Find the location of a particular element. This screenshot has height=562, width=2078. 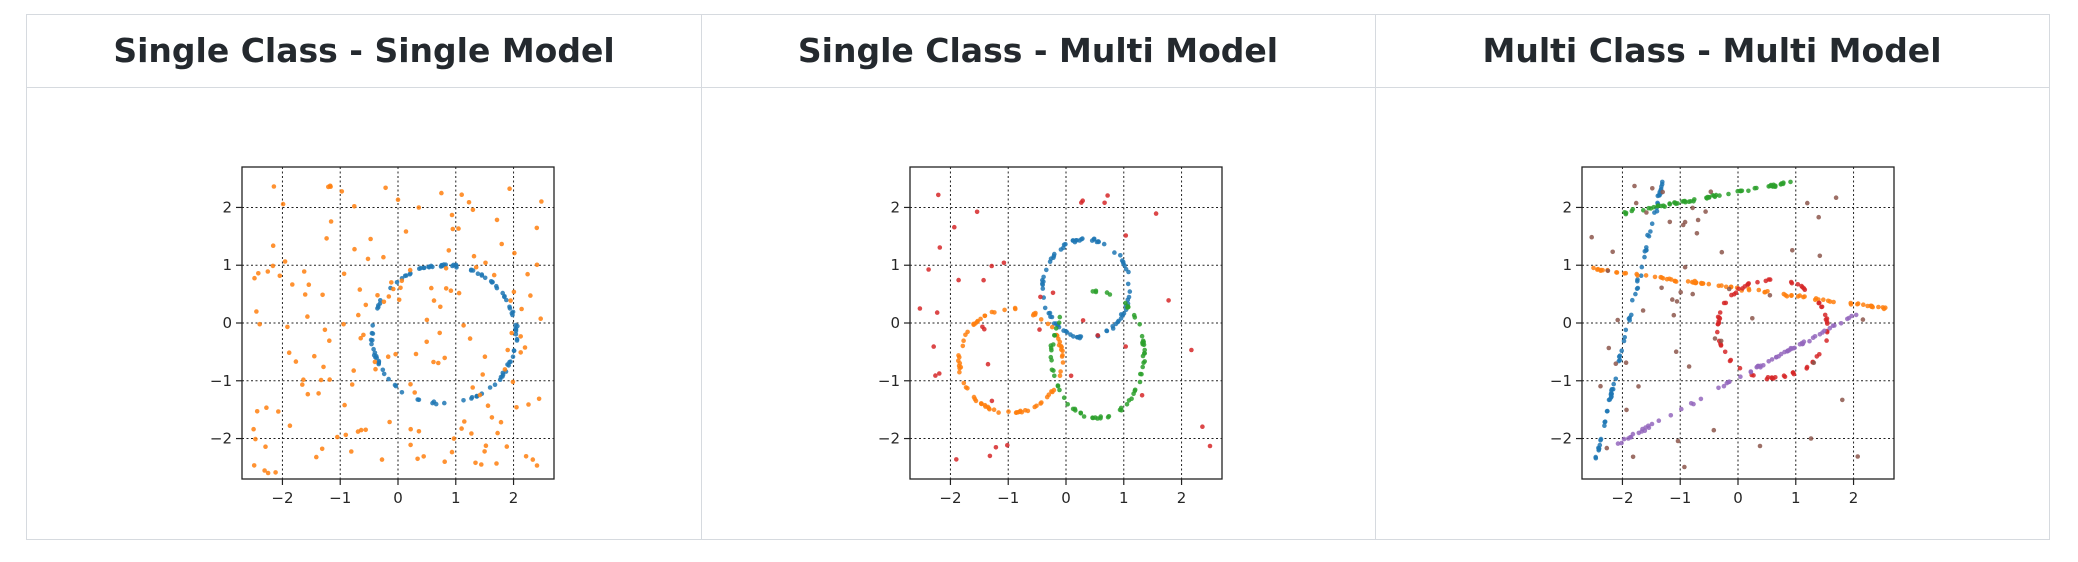

scatter-plot-1: −2 −1 0 1 2 −2 −1 0 1 2 is located at coordinates (382, 335).